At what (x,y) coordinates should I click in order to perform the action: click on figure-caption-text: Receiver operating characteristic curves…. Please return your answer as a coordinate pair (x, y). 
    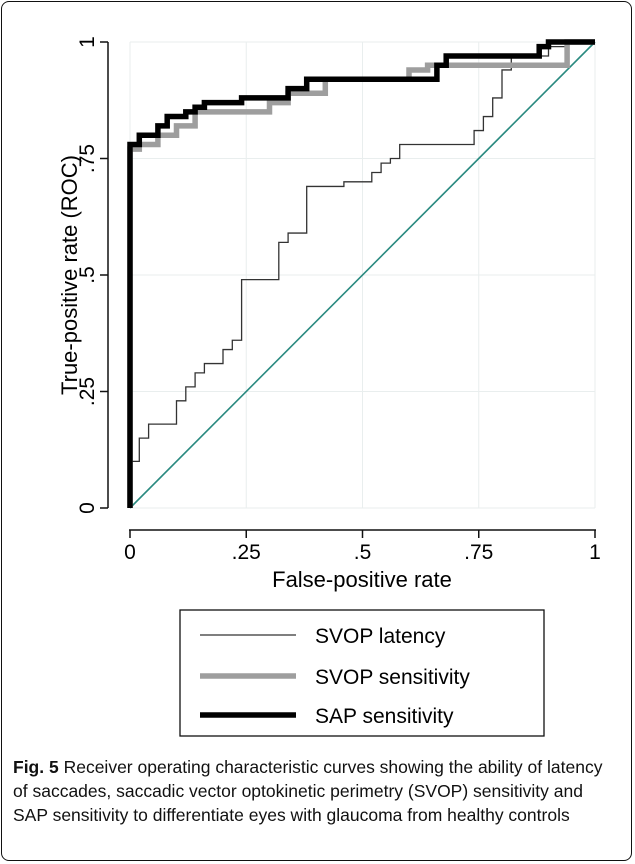
    Looking at the image, I should click on (308, 791).